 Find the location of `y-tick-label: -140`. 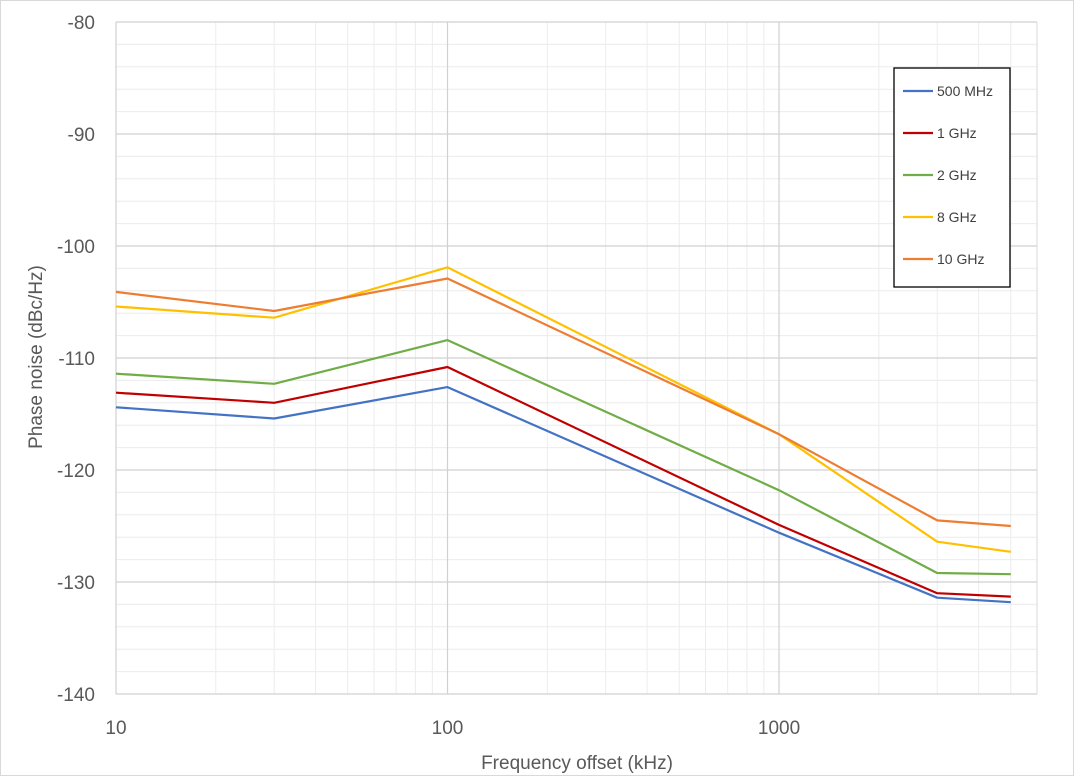

y-tick-label: -140 is located at coordinates (76, 695).